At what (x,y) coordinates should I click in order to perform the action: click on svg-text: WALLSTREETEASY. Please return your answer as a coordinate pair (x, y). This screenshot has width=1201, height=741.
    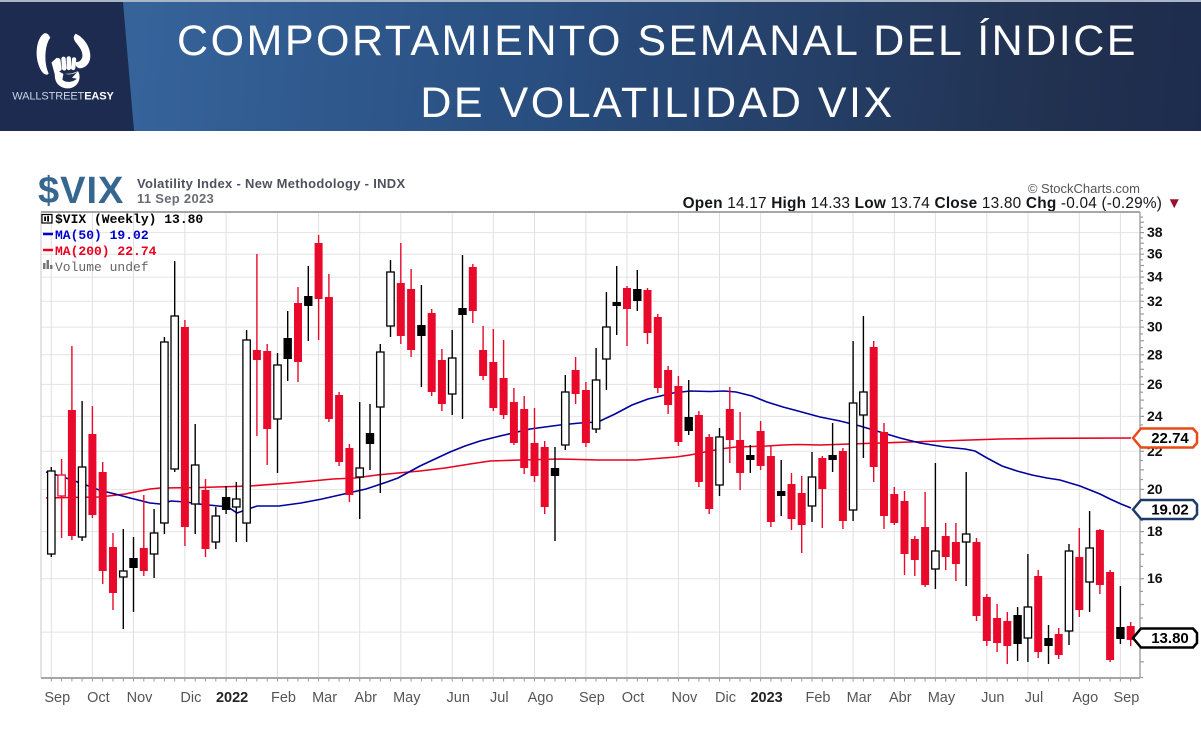
    Looking at the image, I should click on (63, 97).